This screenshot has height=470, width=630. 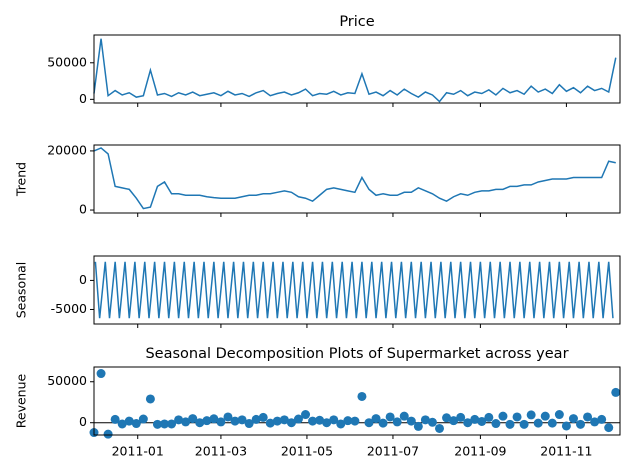 What do you see at coordinates (566, 451) in the screenshot?
I see `x-tick-label: 2011-11` at bounding box center [566, 451].